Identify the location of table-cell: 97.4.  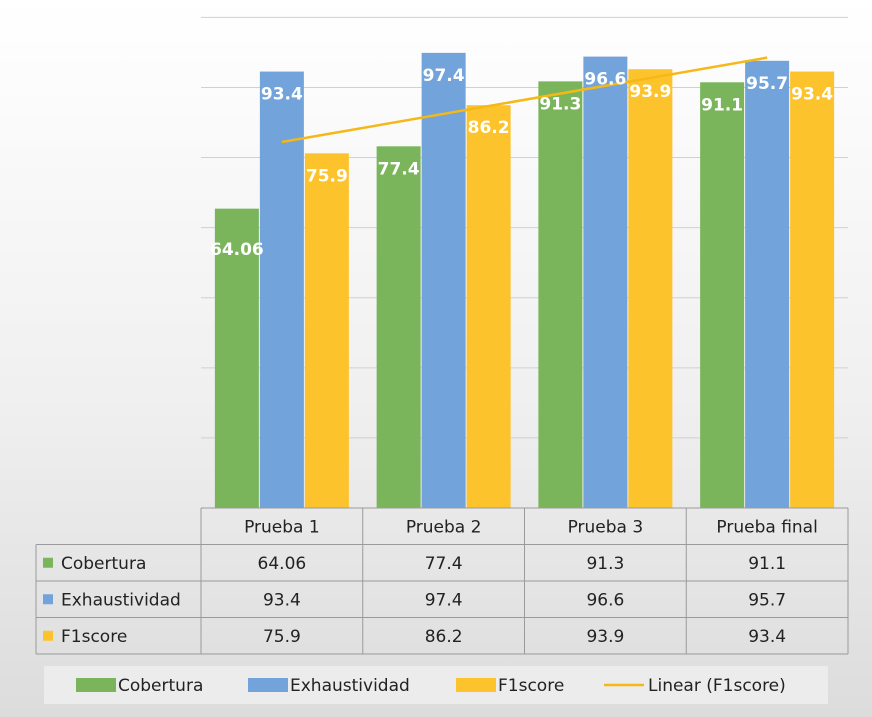
(444, 600).